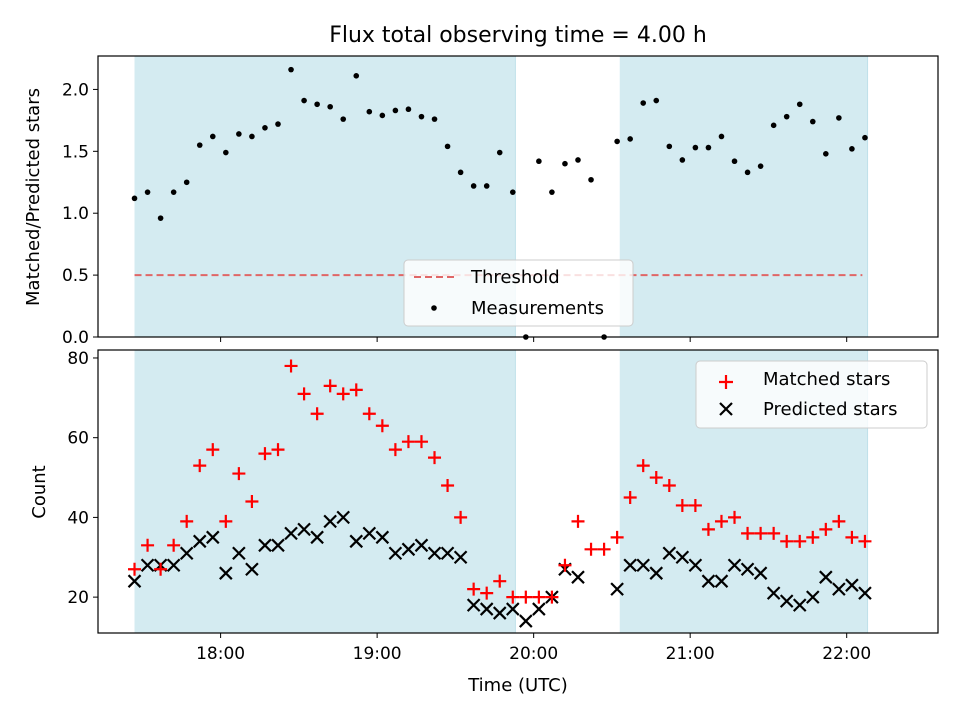 The width and height of the screenshot is (960, 720). What do you see at coordinates (726, 382) in the screenshot?
I see `legend-matched-swatch` at bounding box center [726, 382].